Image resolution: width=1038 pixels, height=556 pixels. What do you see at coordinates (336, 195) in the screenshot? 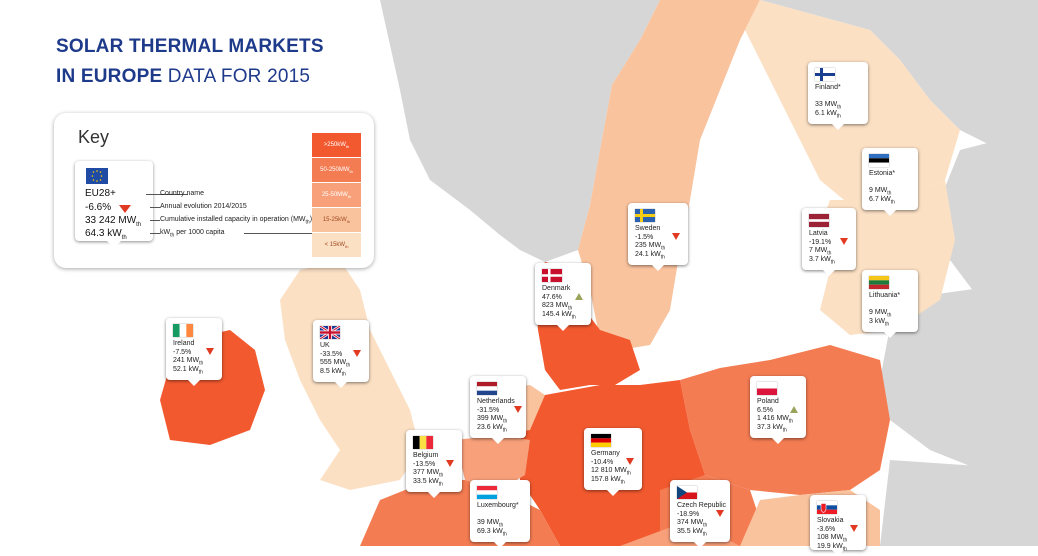
I see `legend-25-50: 25-50MWth` at bounding box center [336, 195].